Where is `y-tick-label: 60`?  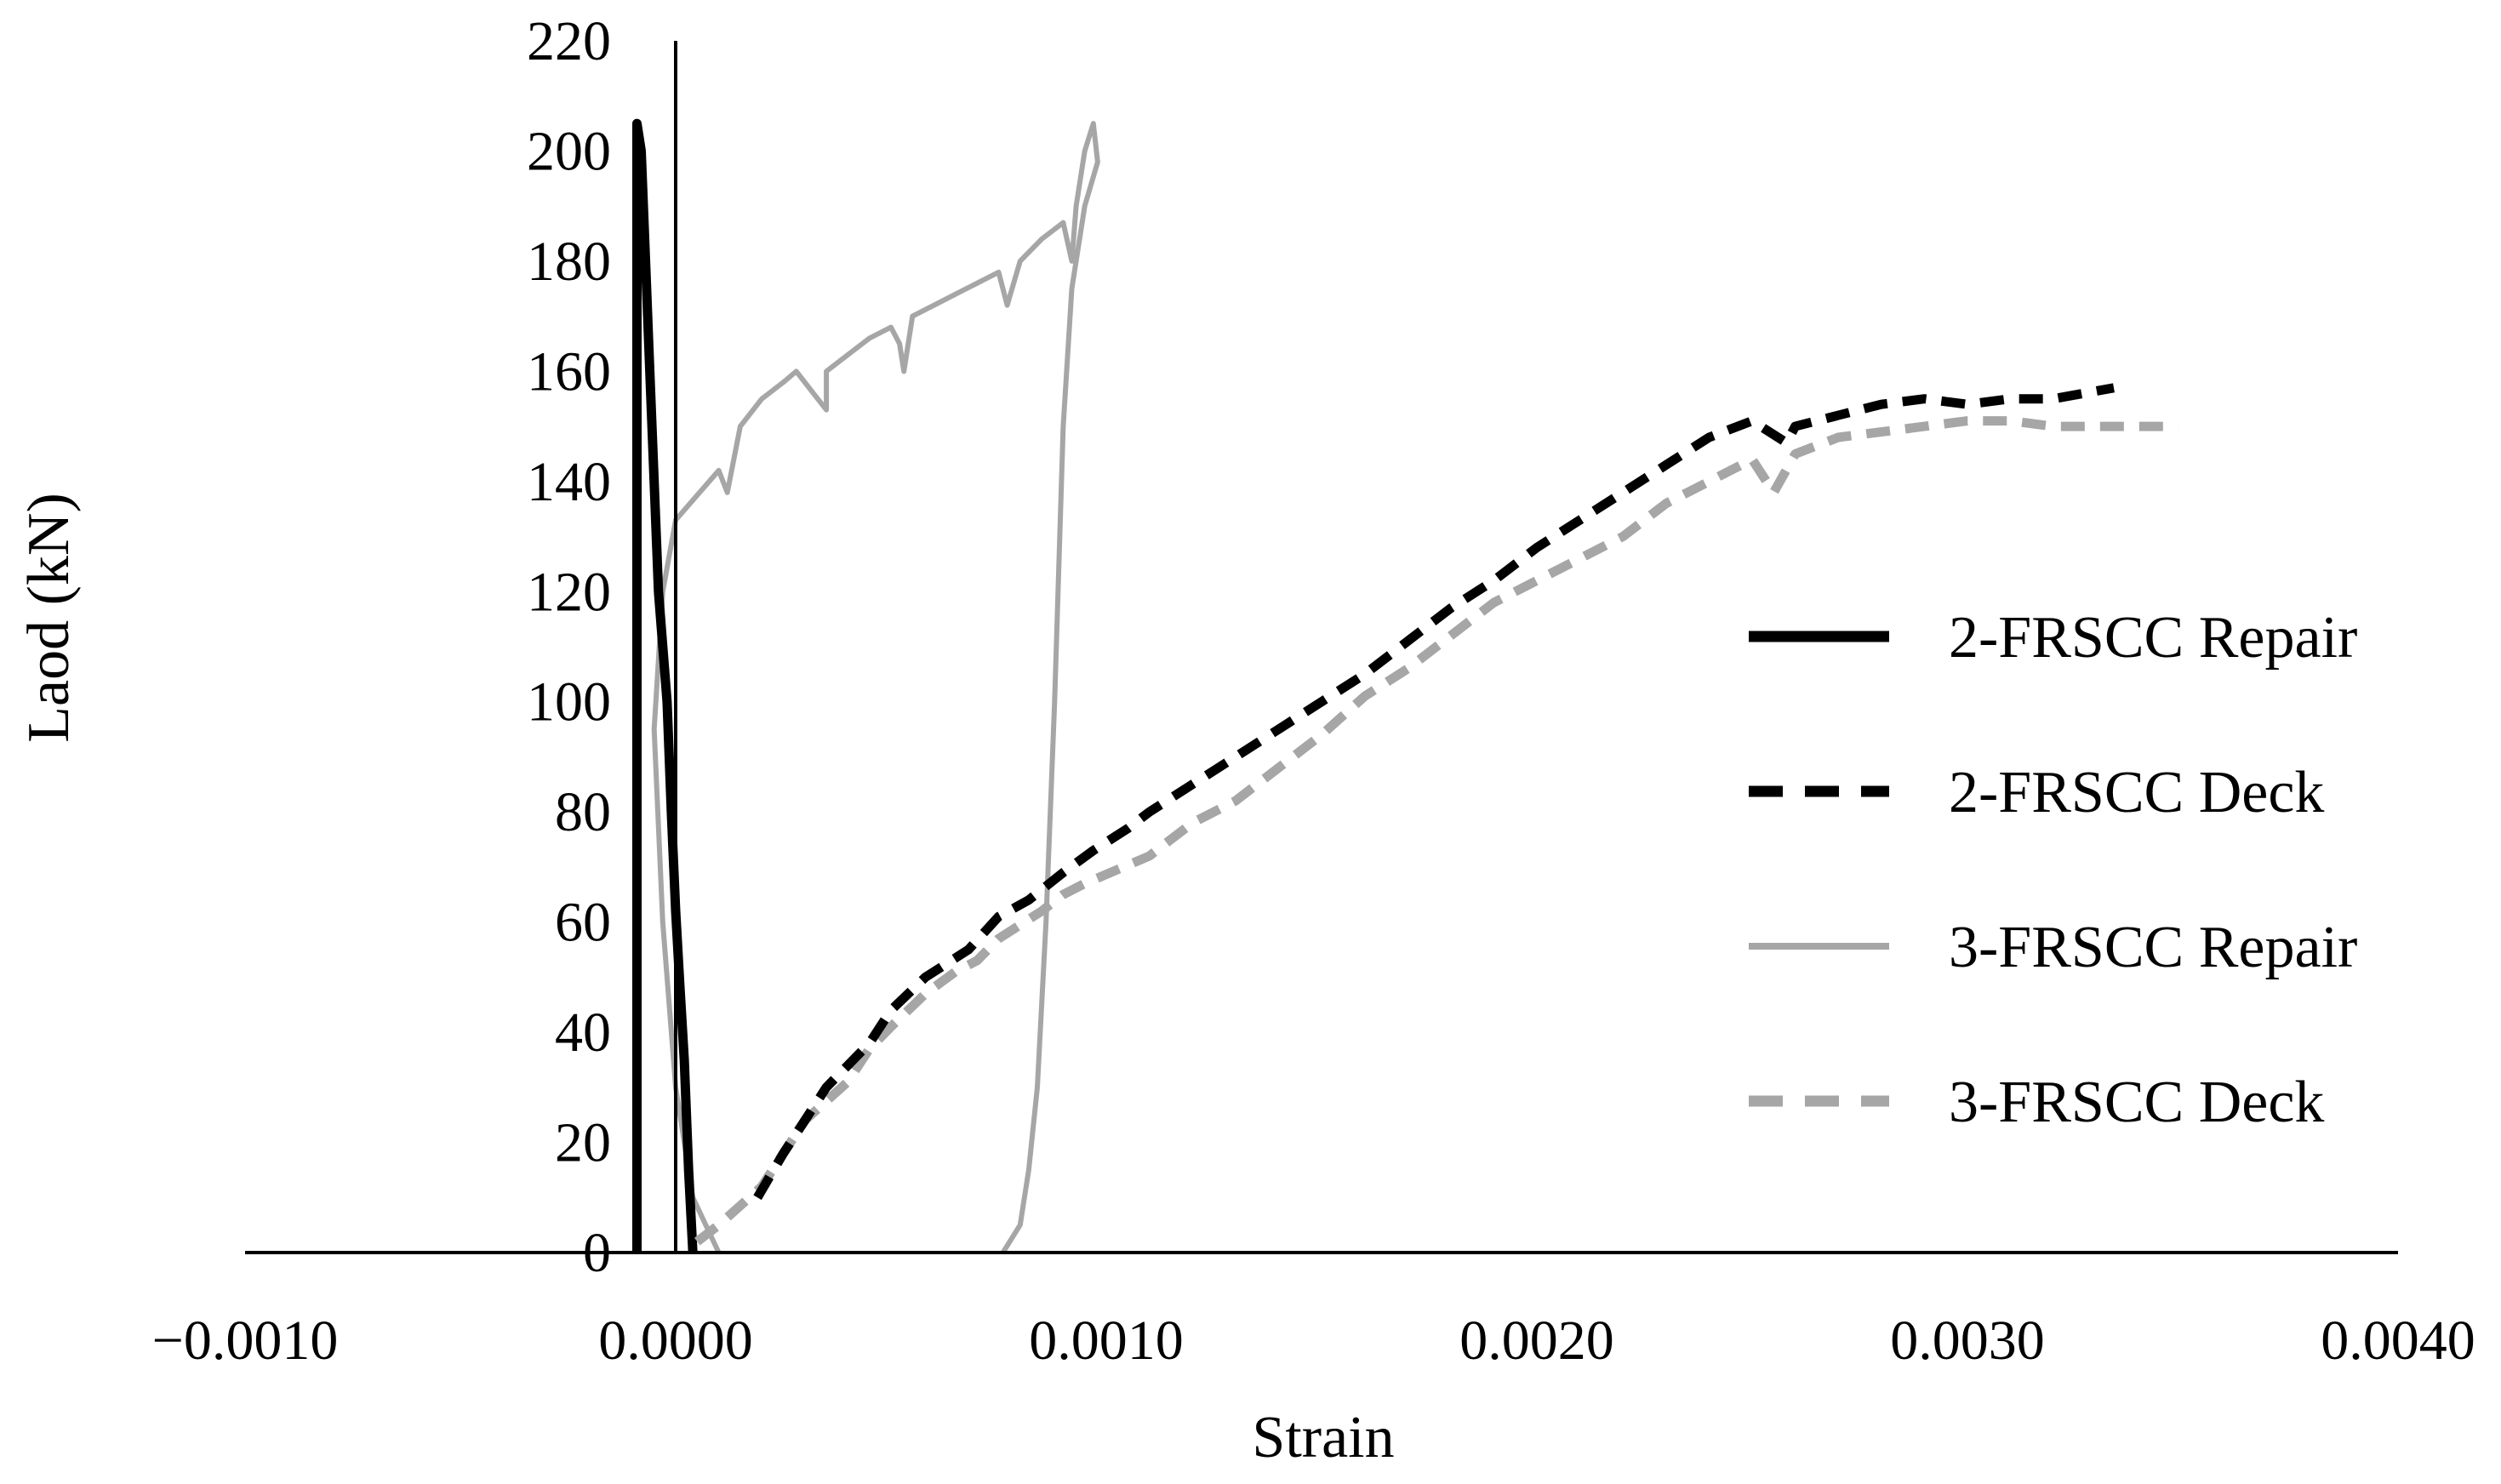
y-tick-label: 60 is located at coordinates (583, 923).